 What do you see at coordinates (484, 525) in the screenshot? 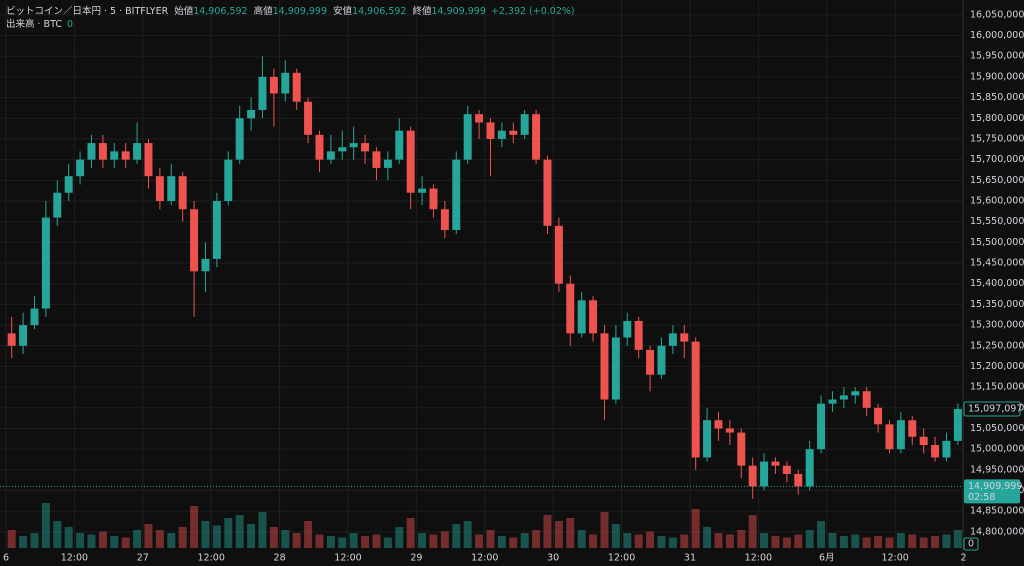
I see `volume-pane` at bounding box center [484, 525].